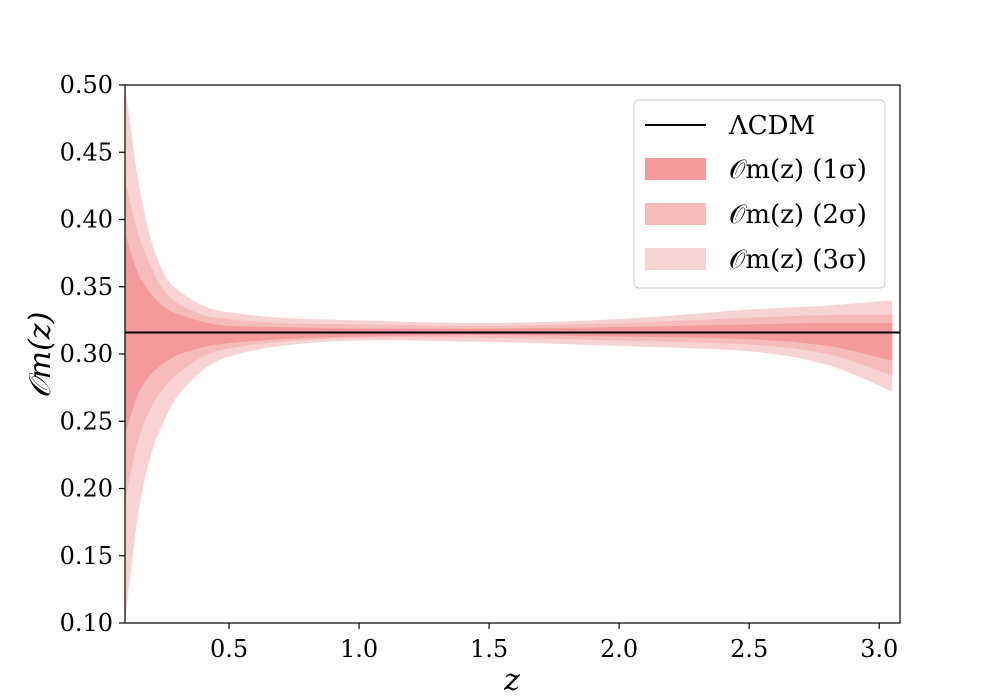 The image size is (1000, 700). I want to click on y-tick-label: 0.45, so click(86, 152).